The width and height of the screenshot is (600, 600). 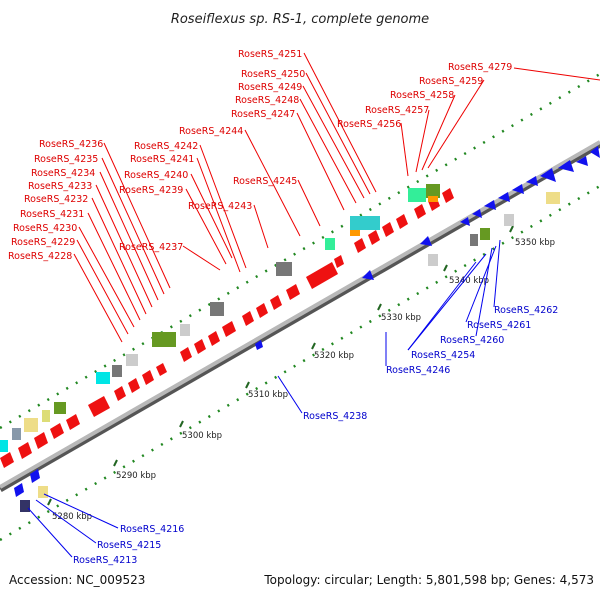 I want to click on gene-label: RoseRS_4234, so click(x=63, y=173).